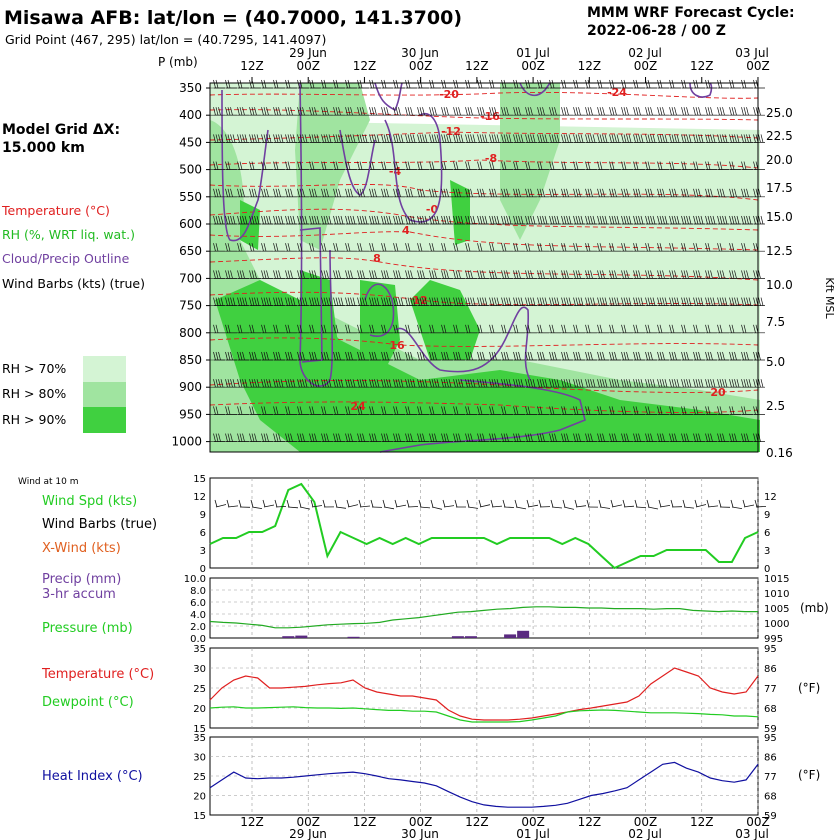 The width and height of the screenshot is (840, 840). Describe the element at coordinates (420, 833) in the screenshot. I see `bottom-day-label-1: 30 Jun` at that location.